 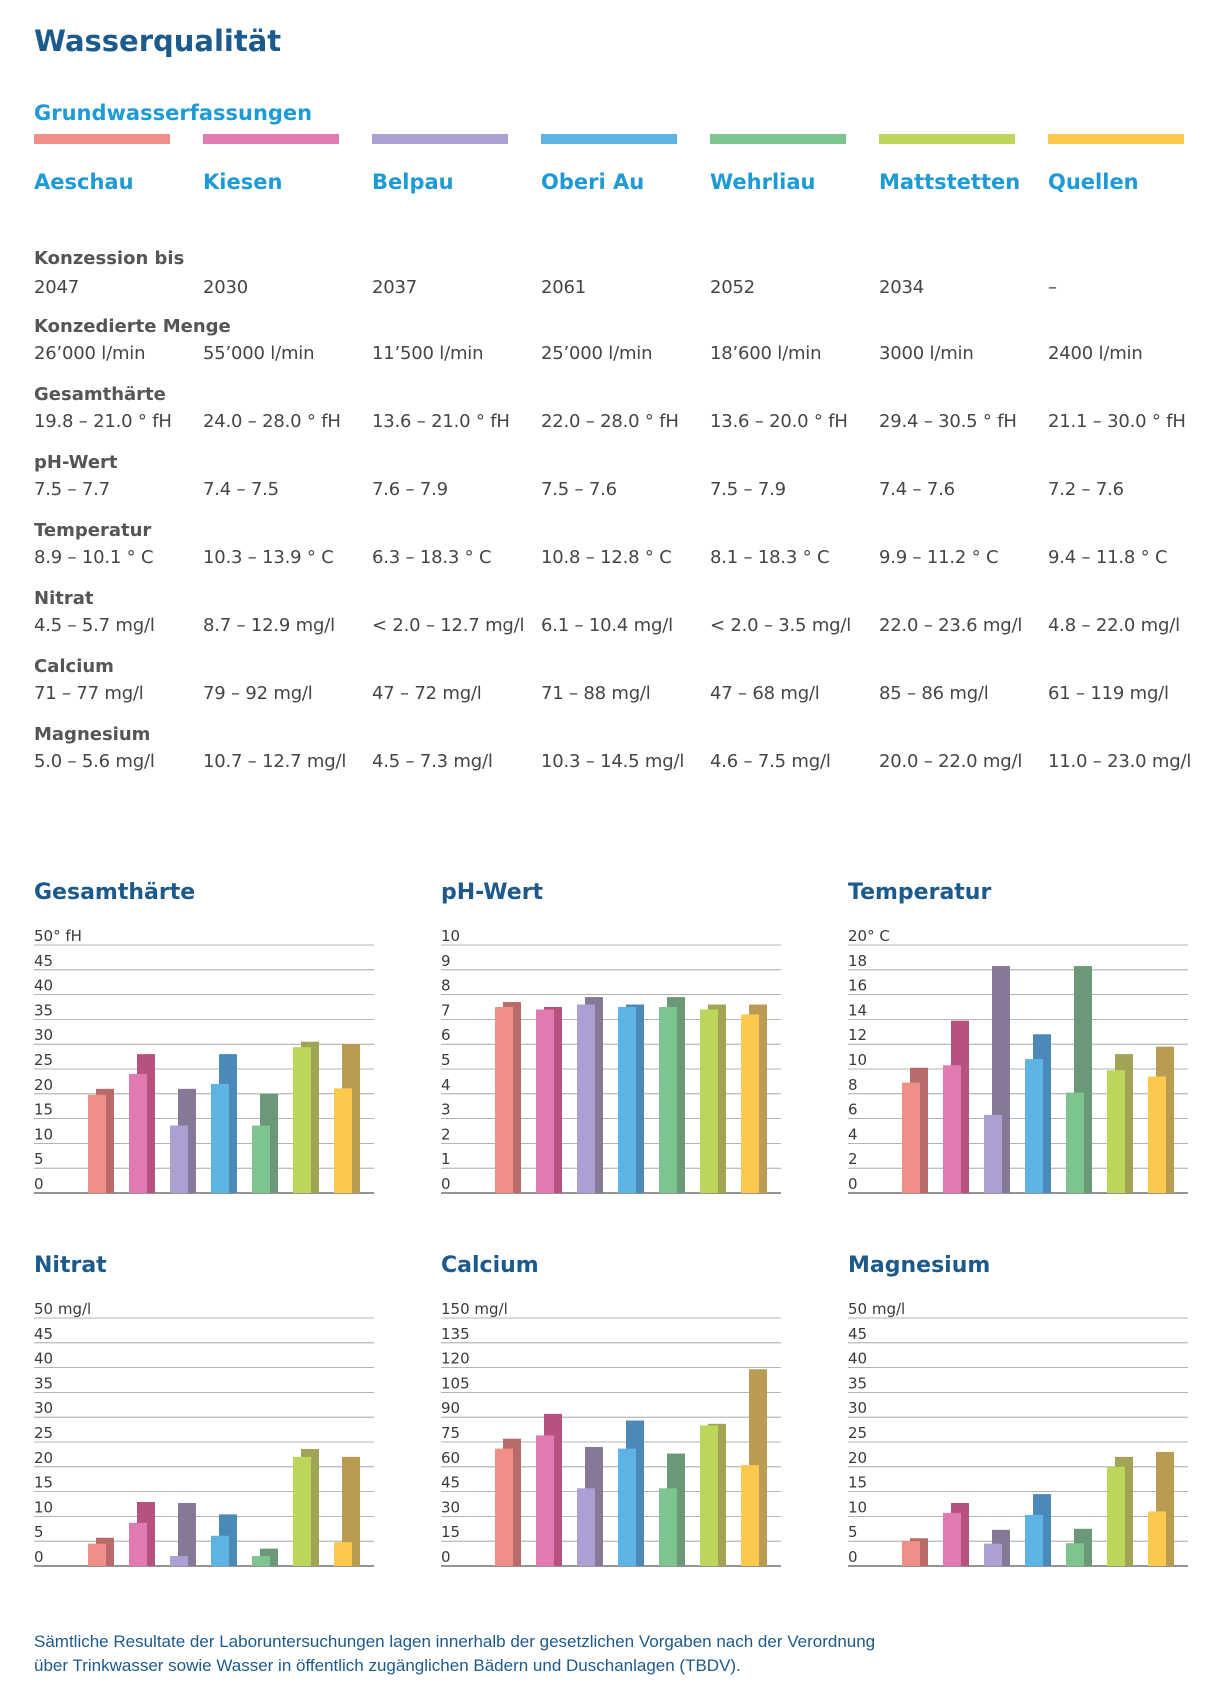 I want to click on table-cell: 26’000 l/min, so click(x=90, y=353).